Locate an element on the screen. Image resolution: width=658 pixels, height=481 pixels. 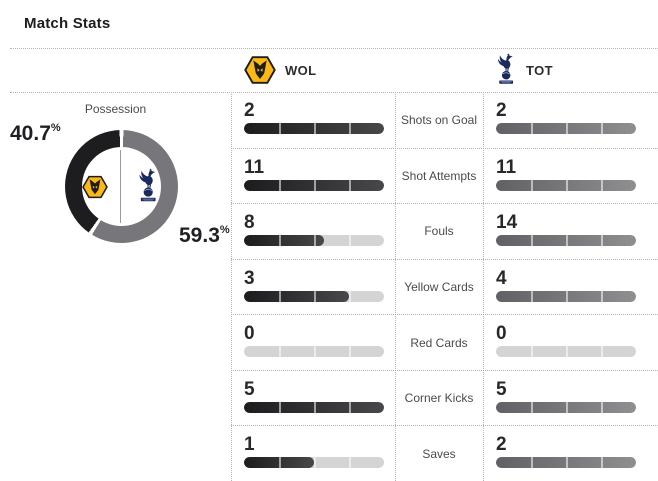
team-abbr-home: WOL is located at coordinates (301, 70).